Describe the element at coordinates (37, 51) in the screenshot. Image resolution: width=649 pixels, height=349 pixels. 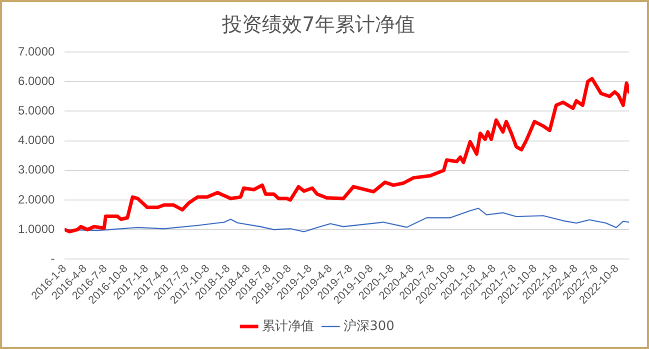
I see `y-tick-label: 7.0000` at that location.